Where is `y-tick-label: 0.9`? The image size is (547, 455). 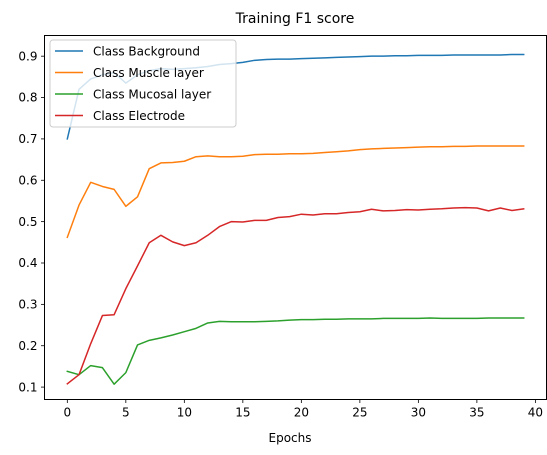 y-tick-label: 0.9 is located at coordinates (27, 56).